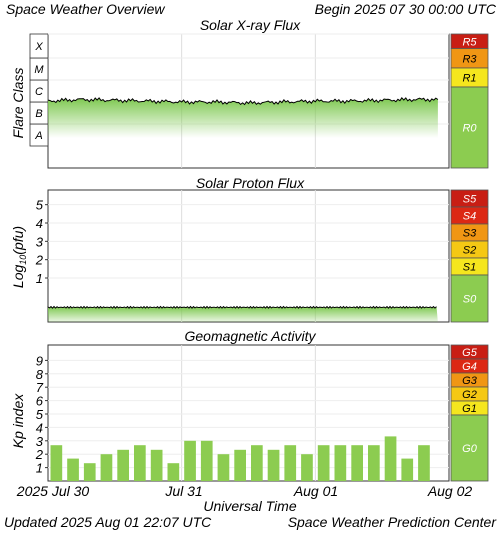  What do you see at coordinates (315, 491) in the screenshot?
I see `x-tick-aug01: Aug 01` at bounding box center [315, 491].